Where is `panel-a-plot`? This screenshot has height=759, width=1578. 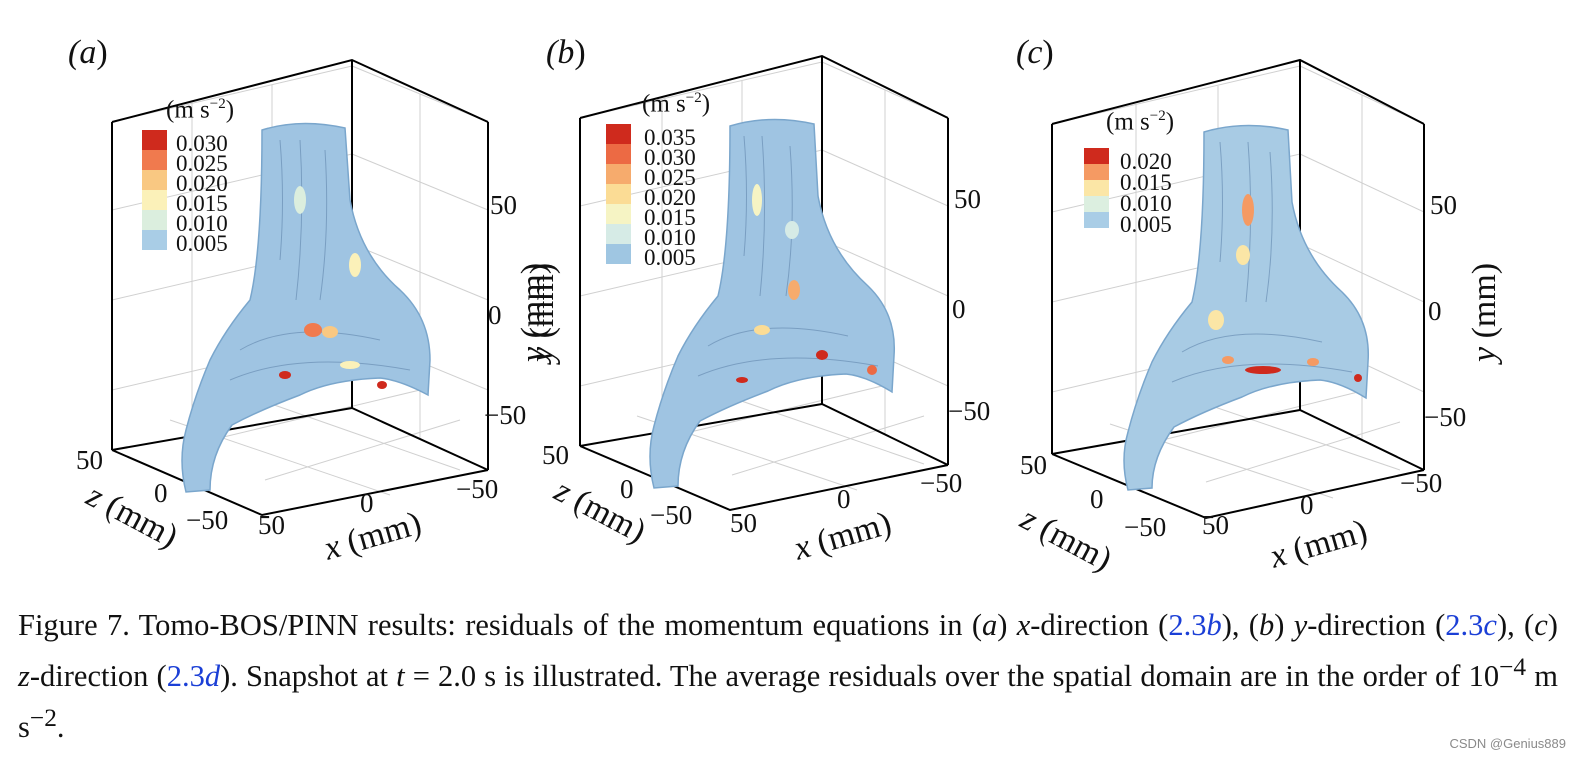 panel-a-plot is located at coordinates (300, 287).